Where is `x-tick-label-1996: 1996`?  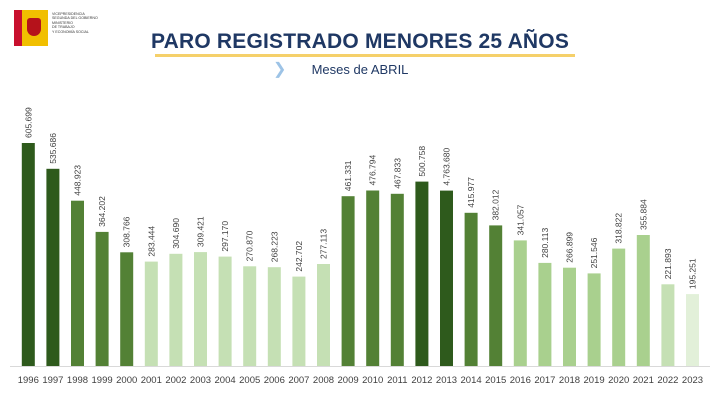 x-tick-label-1996: 1996 is located at coordinates (28, 380).